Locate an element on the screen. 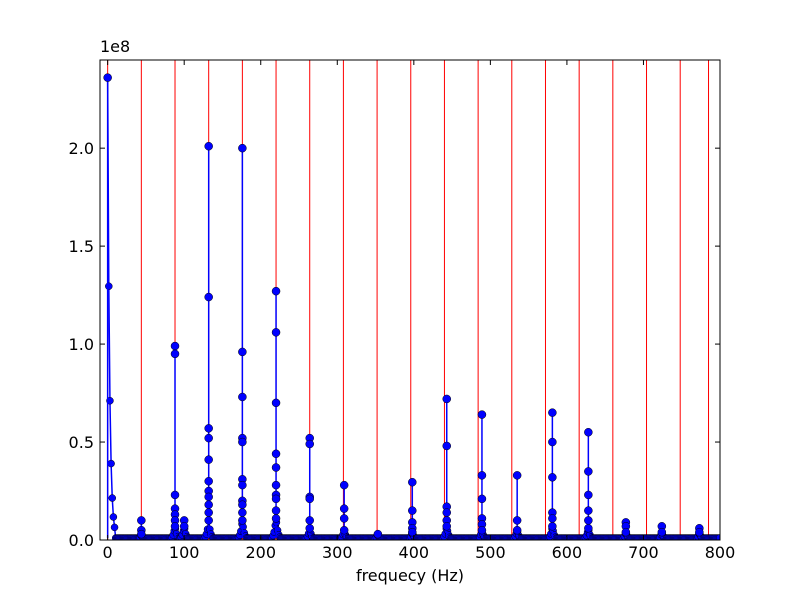 The height and width of the screenshot is (600, 800). y-tick-label: 1.5 is located at coordinates (81, 246).